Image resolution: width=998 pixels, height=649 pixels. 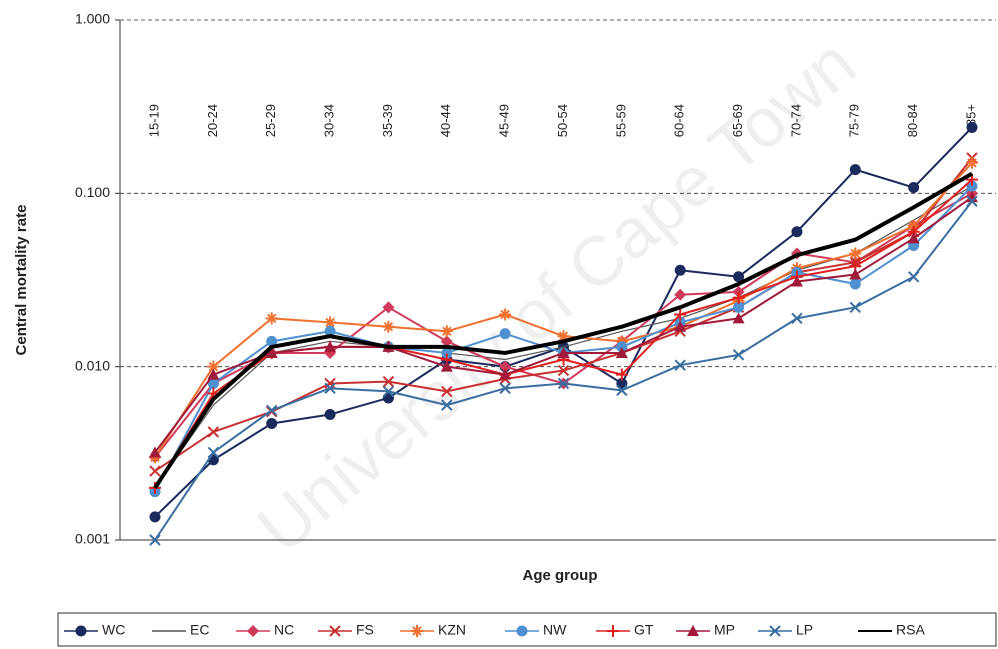 What do you see at coordinates (560, 575) in the screenshot?
I see `x-axis-title: Age group` at bounding box center [560, 575].